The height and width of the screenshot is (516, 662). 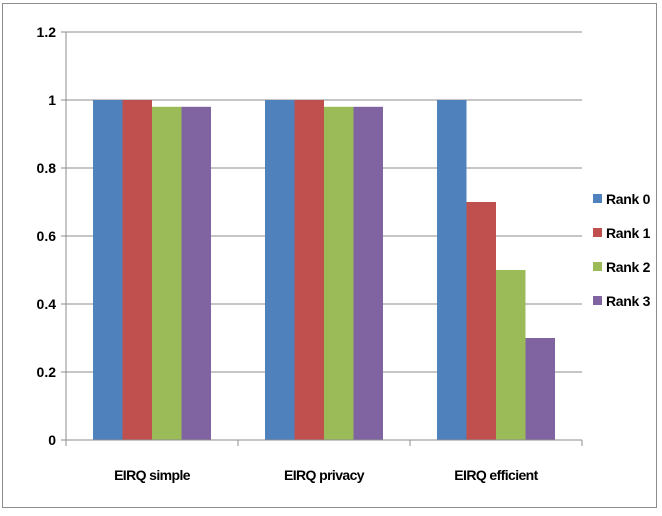 I want to click on y-tick-label: 1.2, so click(x=47, y=32).